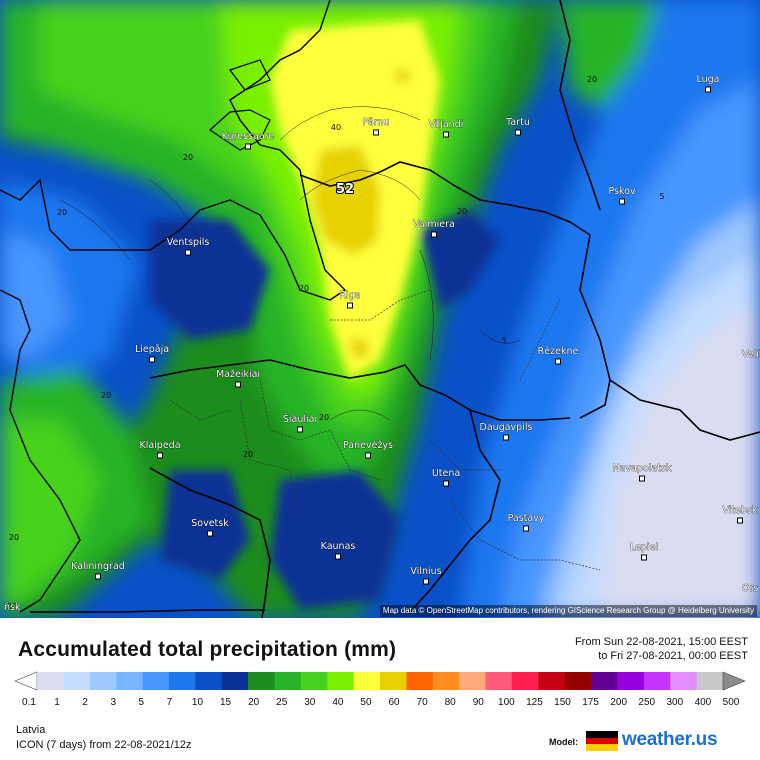 Image resolution: width=760 pixels, height=760 pixels. What do you see at coordinates (368, 445) in the screenshot?
I see `city-label: Panevėžys` at bounding box center [368, 445].